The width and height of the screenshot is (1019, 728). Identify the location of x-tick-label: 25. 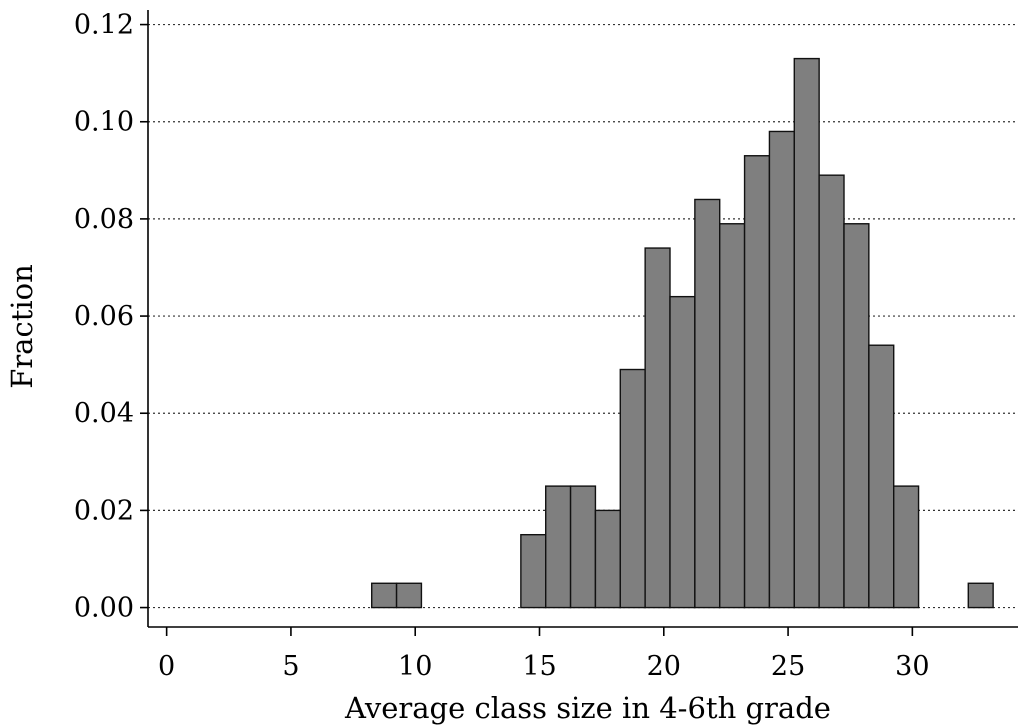
(788, 666).